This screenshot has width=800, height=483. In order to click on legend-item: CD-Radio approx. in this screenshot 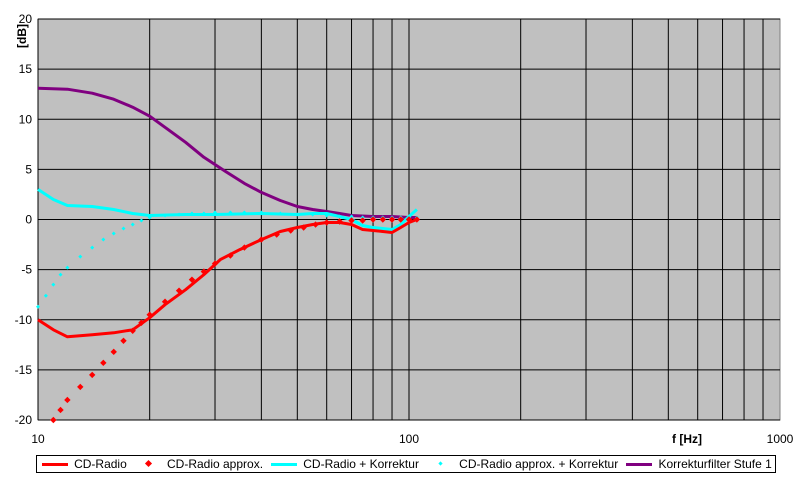, I will do `click(198, 464)`.